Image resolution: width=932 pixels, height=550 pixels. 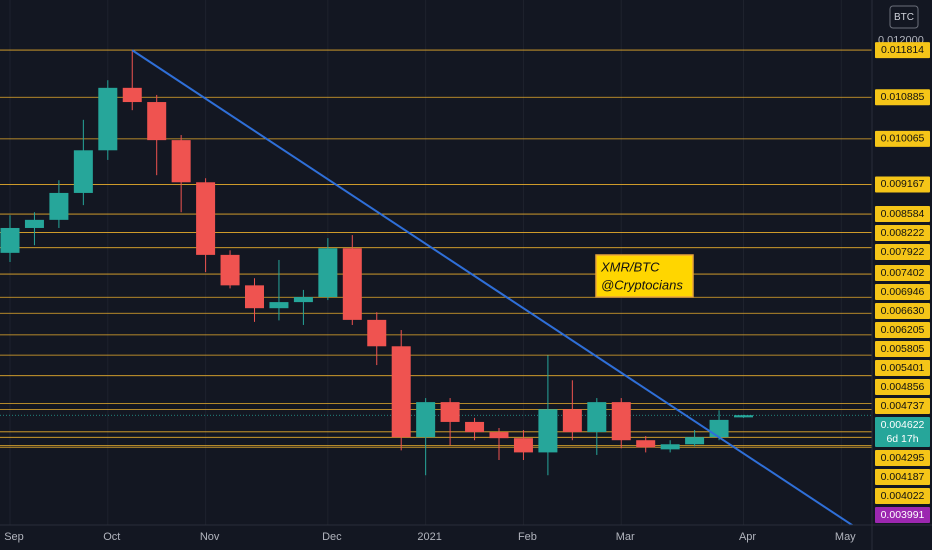 I want to click on price-label: 0.007402, so click(x=903, y=273).